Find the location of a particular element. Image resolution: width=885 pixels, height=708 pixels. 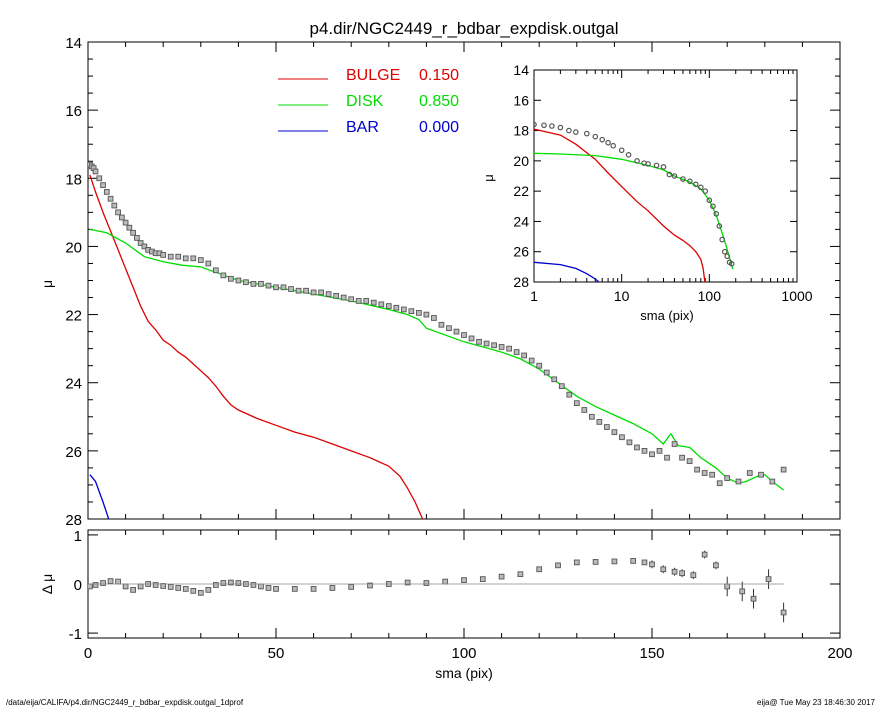

inset-y-tick-label: 14 is located at coordinates (521, 70).